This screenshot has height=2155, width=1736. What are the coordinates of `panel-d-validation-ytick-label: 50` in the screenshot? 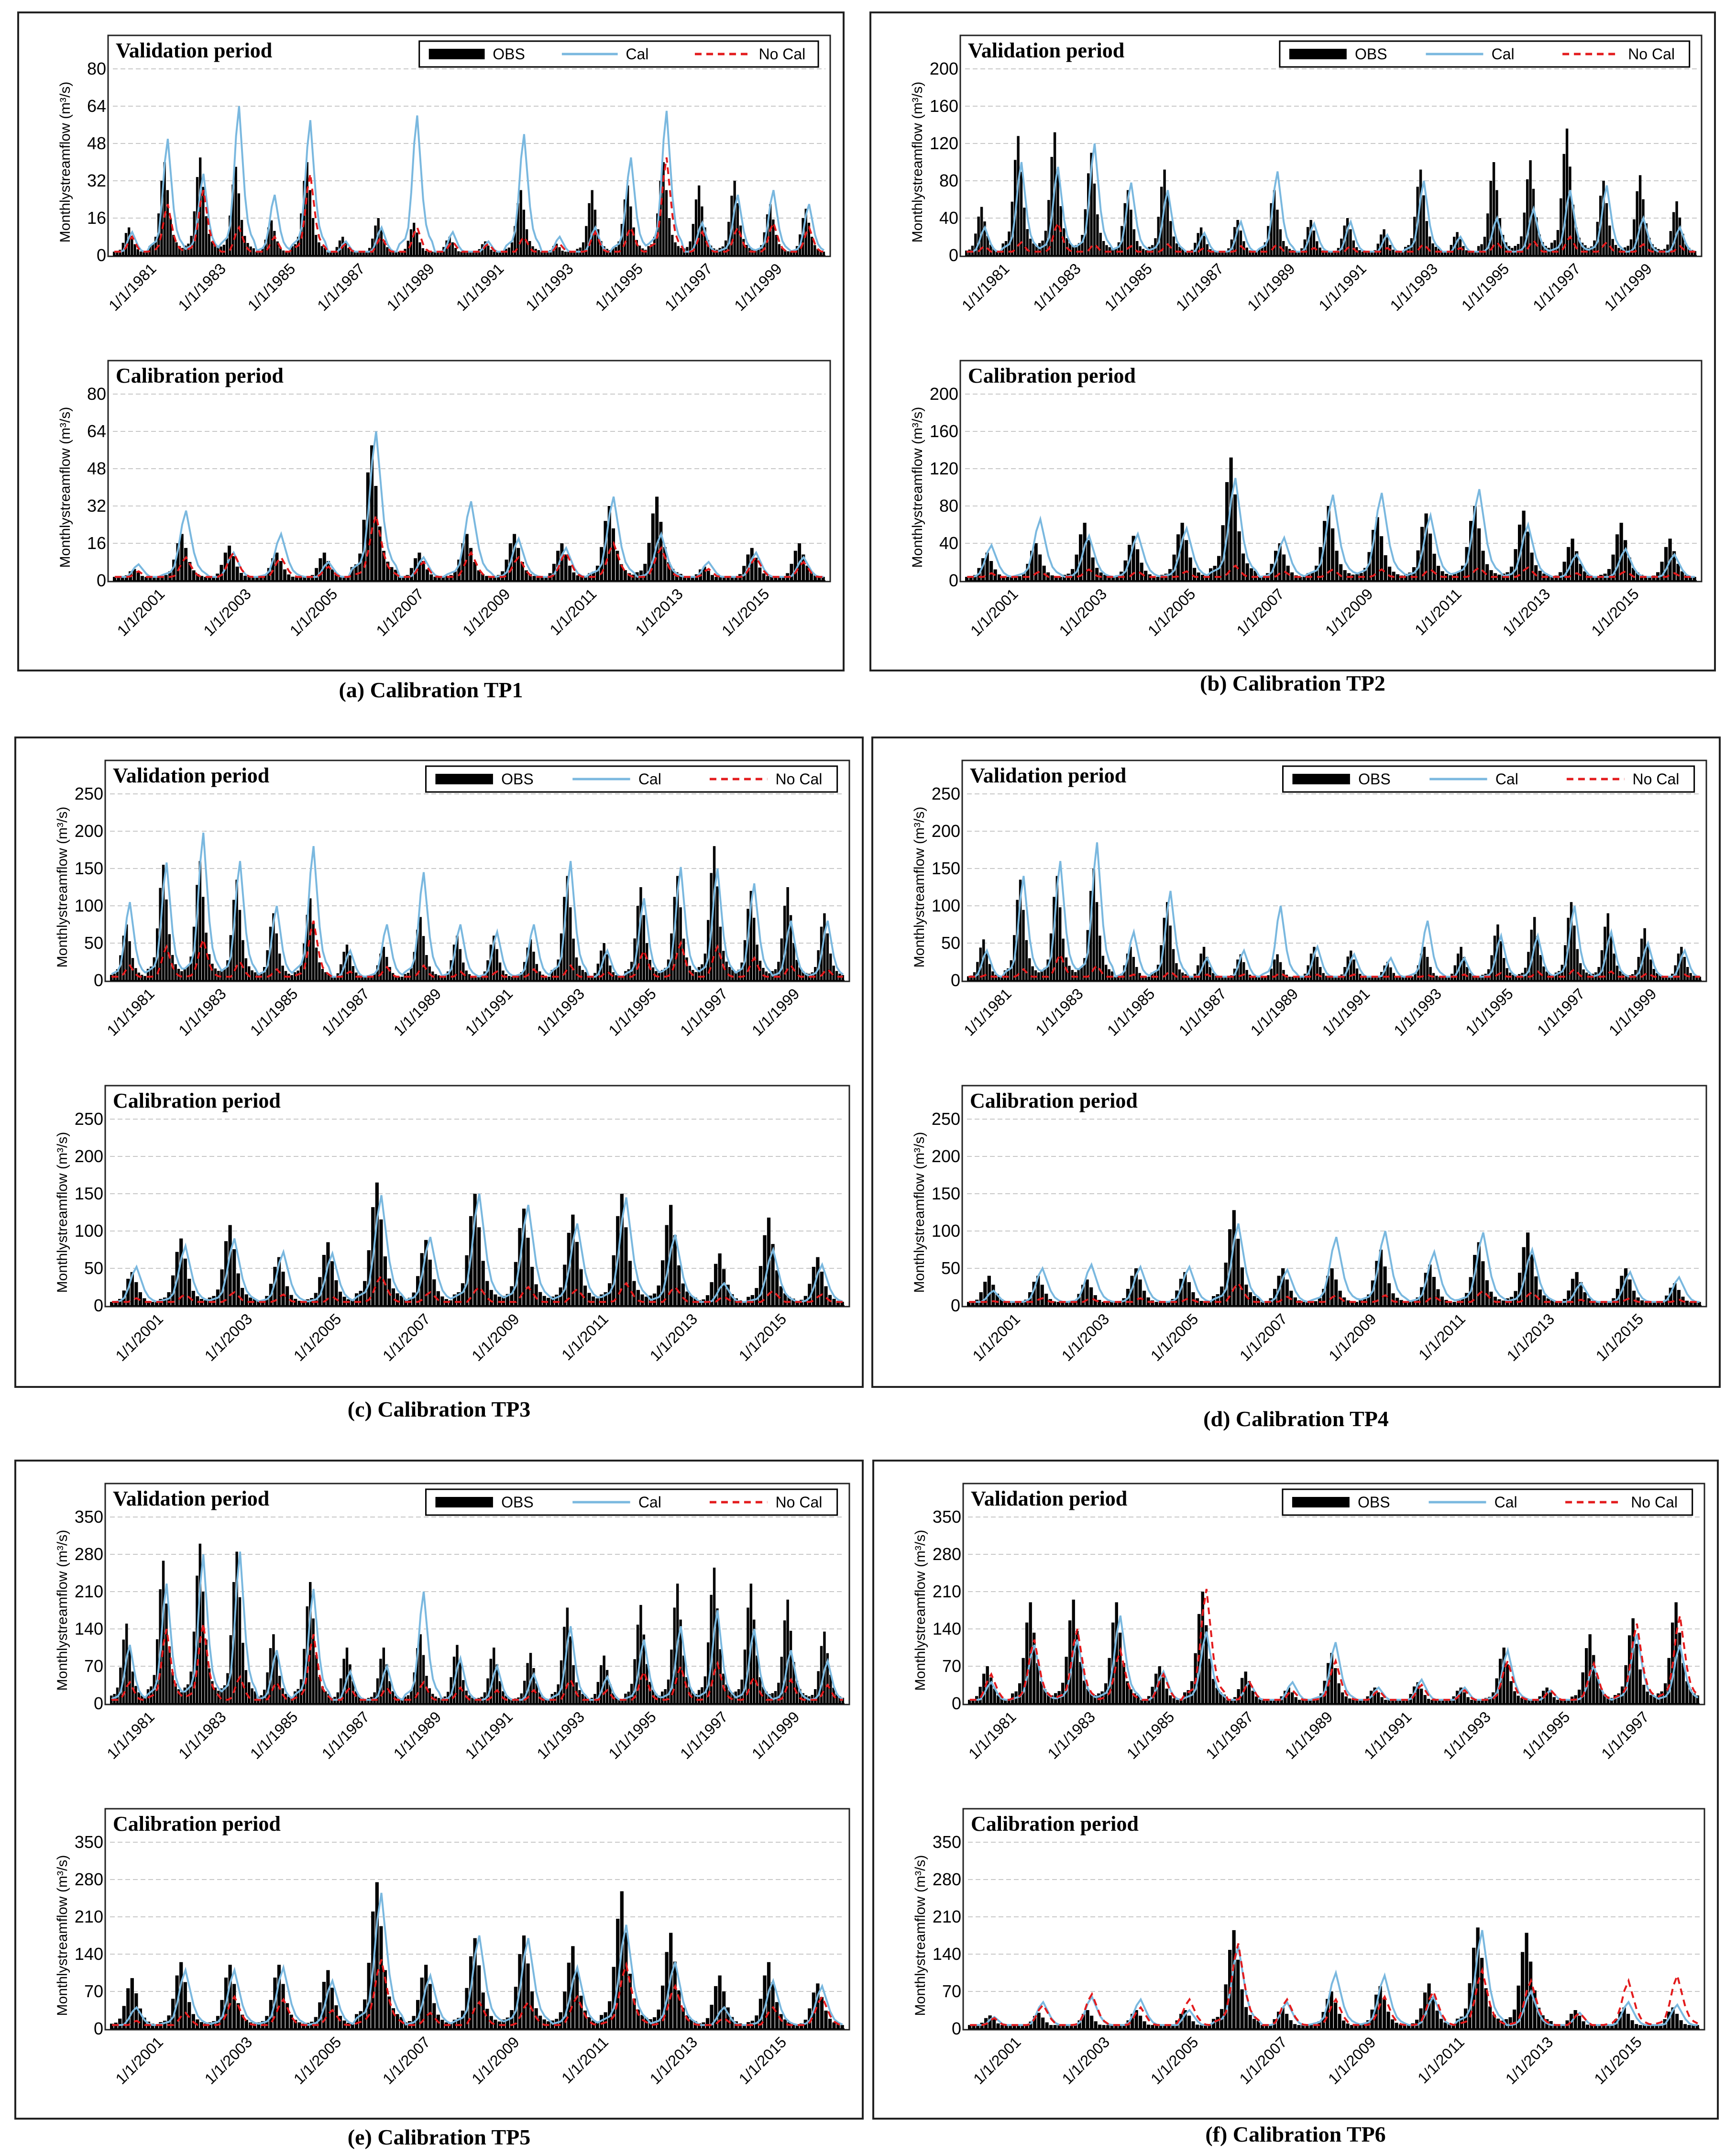 It's located at (950, 943).